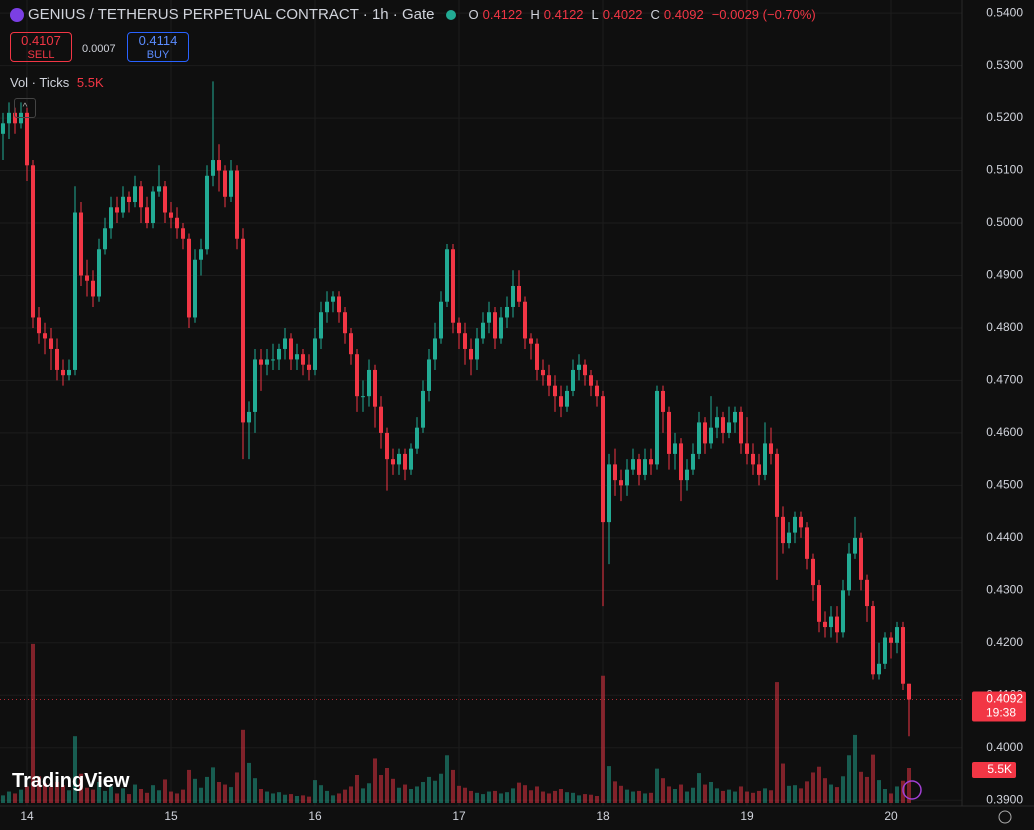 Image resolution: width=1034 pixels, height=830 pixels. I want to click on buy-button: 0.4114 BUY, so click(158, 47).